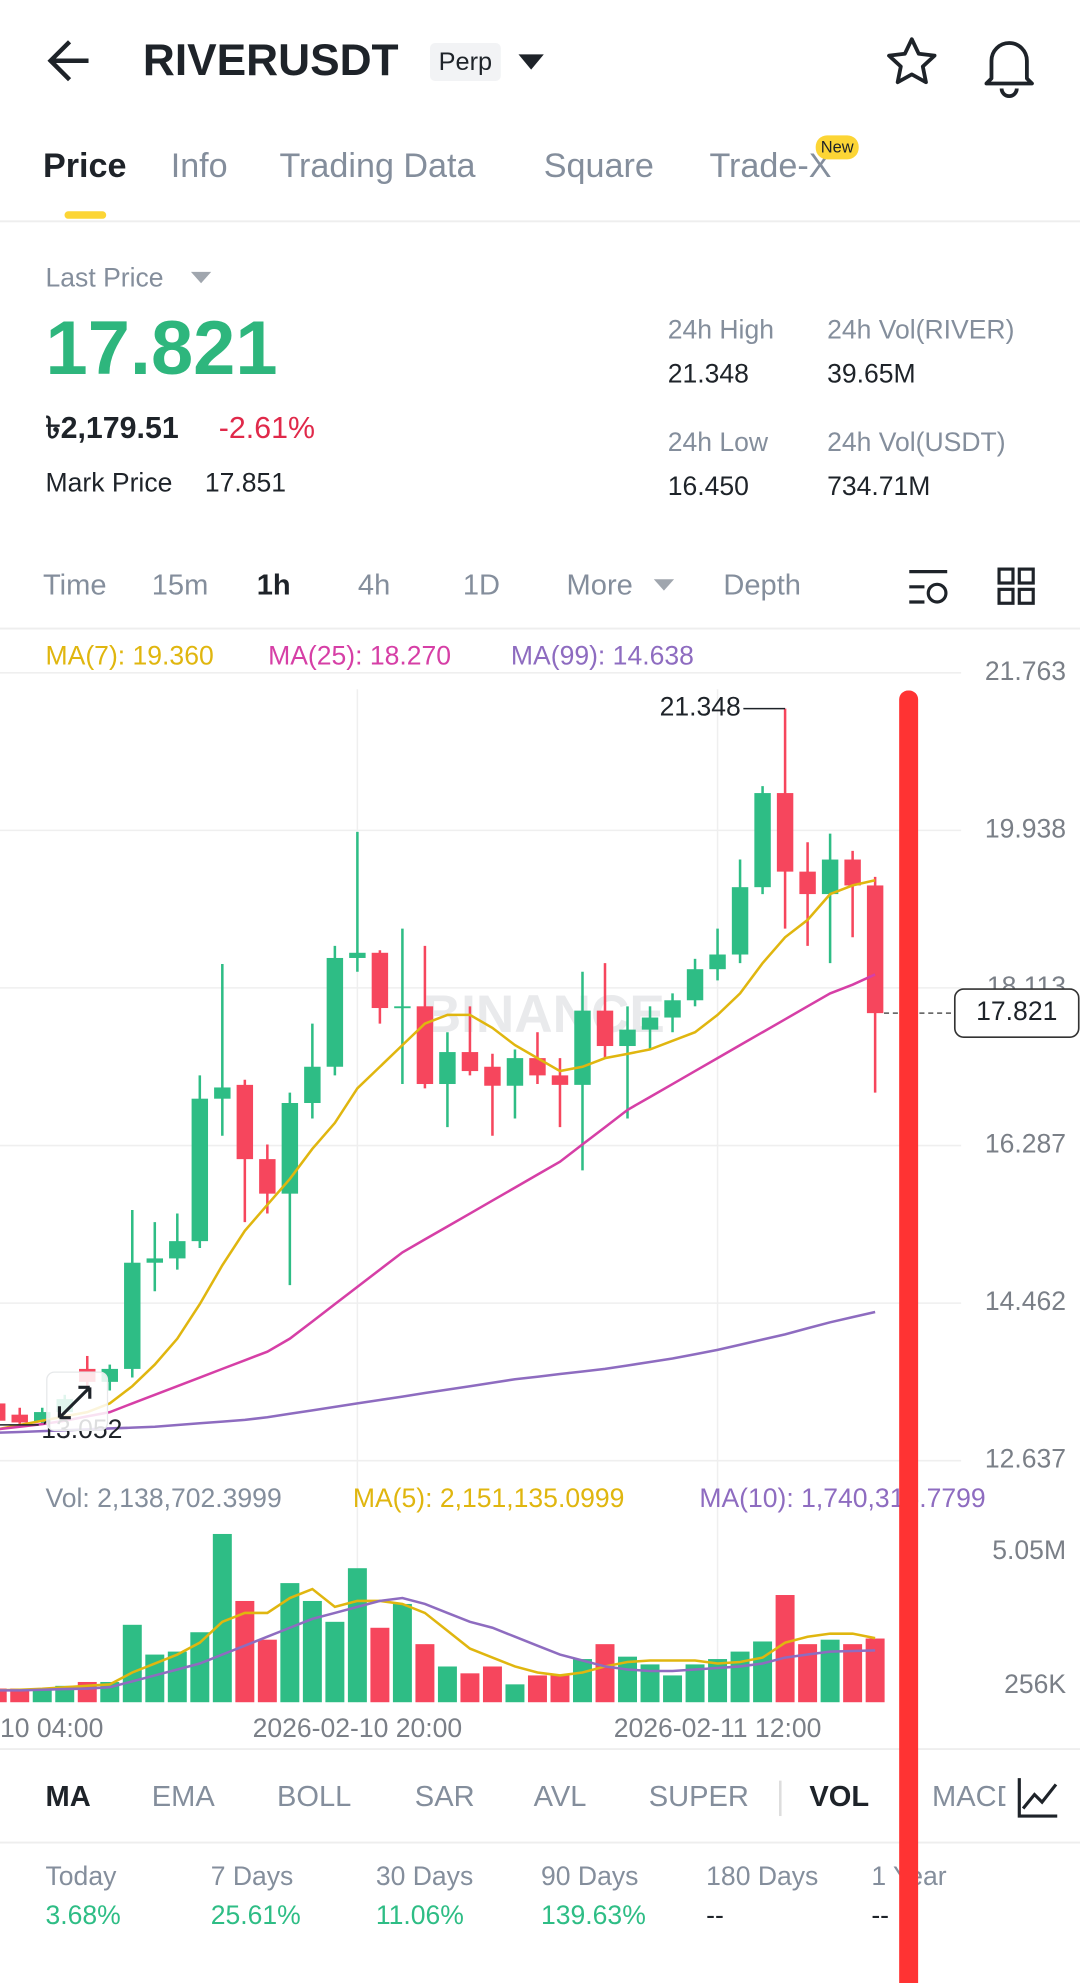 The width and height of the screenshot is (1080, 1983). I want to click on indicator: BOLL, so click(314, 1797).